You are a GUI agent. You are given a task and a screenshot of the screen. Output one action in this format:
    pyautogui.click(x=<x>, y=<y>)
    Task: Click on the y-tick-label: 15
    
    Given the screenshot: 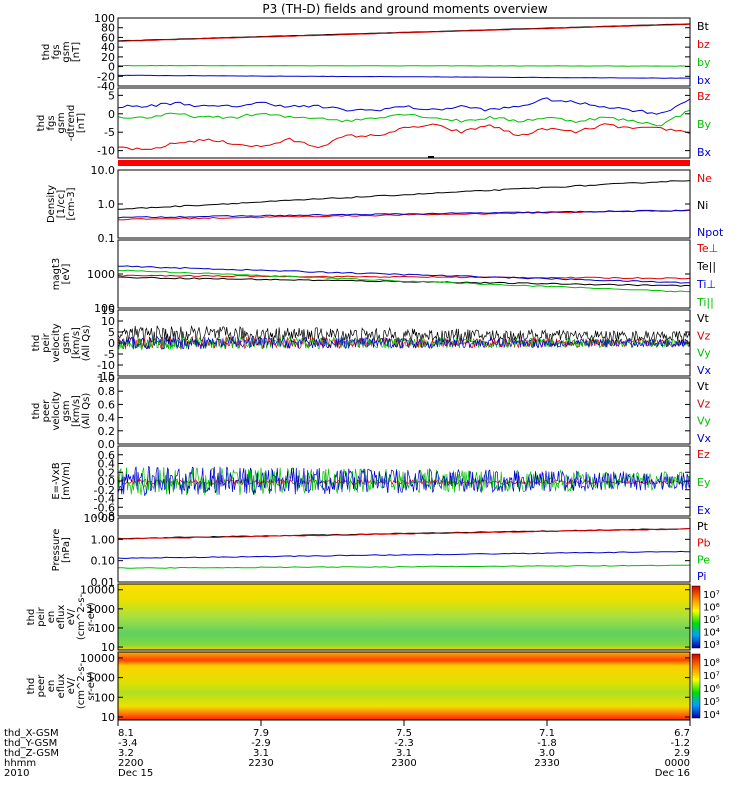 What is the action you would take?
    pyautogui.click(x=108, y=310)
    